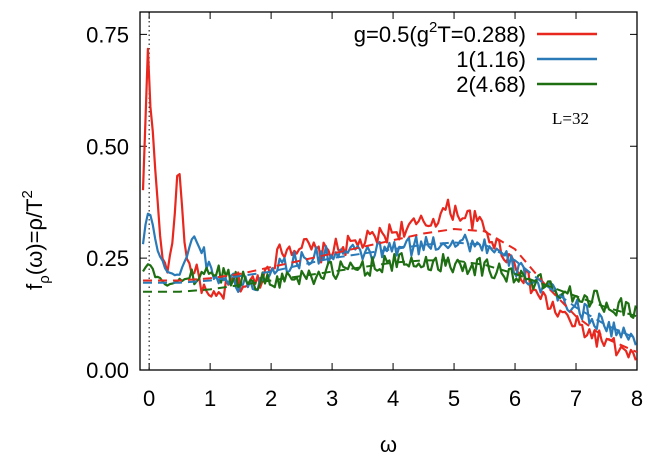  Describe the element at coordinates (34, 236) in the screenshot. I see `y-axis-label-rest: (ω)=ρ/T` at that location.